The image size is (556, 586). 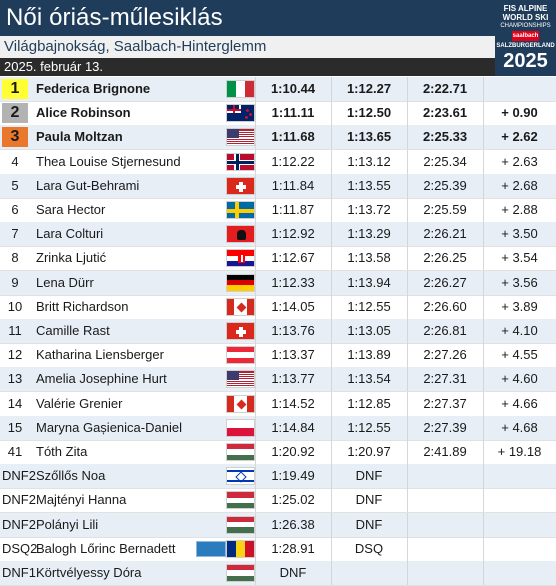 What do you see at coordinates (519, 330) in the screenshot?
I see `time-difference: + 4.10` at bounding box center [519, 330].